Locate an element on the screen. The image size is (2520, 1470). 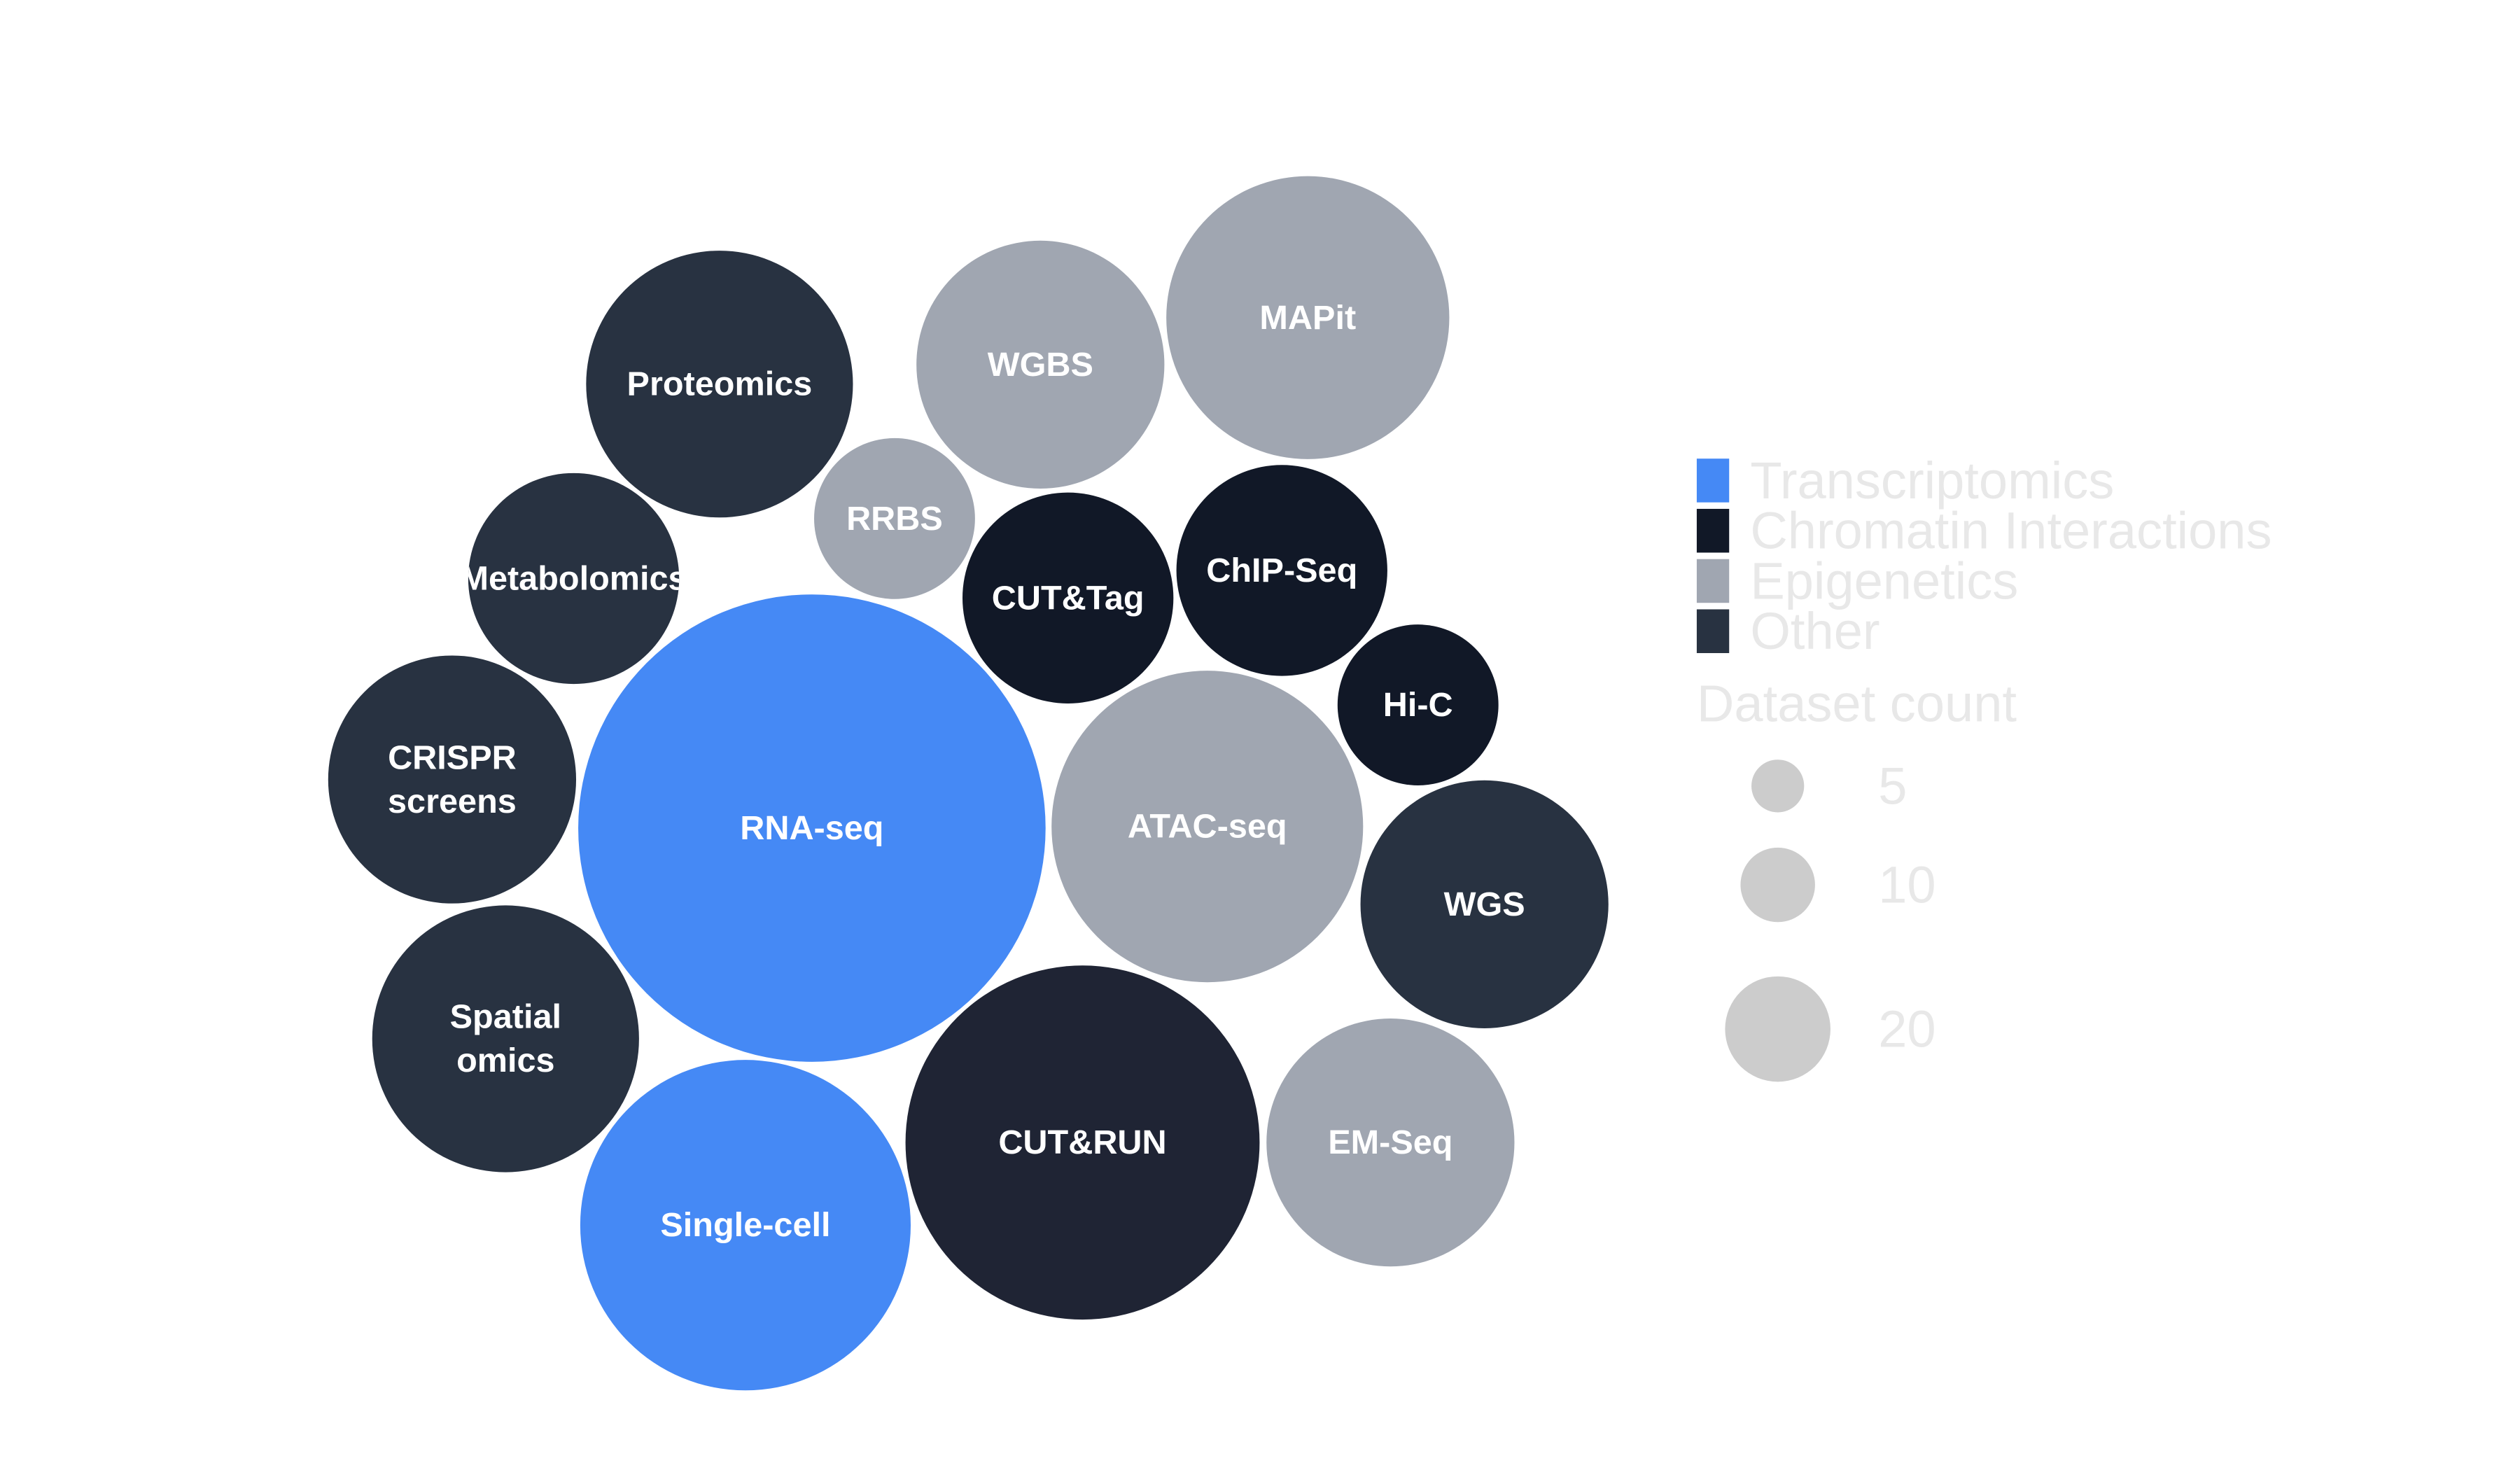
bubble-label-metabolomics: Metabolomics is located at coordinates (573, 578).